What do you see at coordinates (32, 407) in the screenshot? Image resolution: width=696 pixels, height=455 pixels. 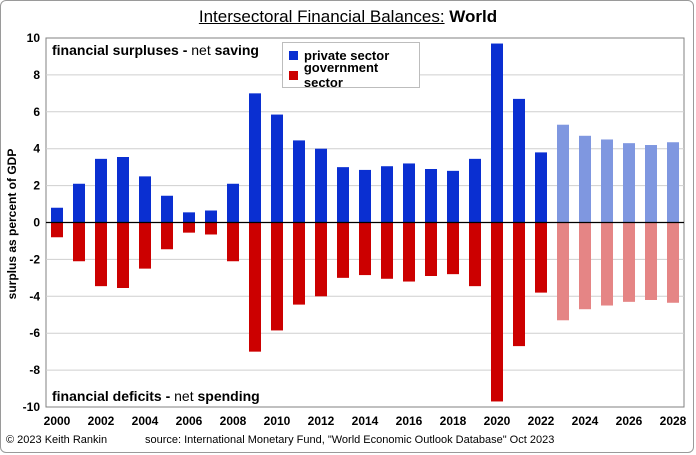 I see `y-tick-label: -10` at bounding box center [32, 407].